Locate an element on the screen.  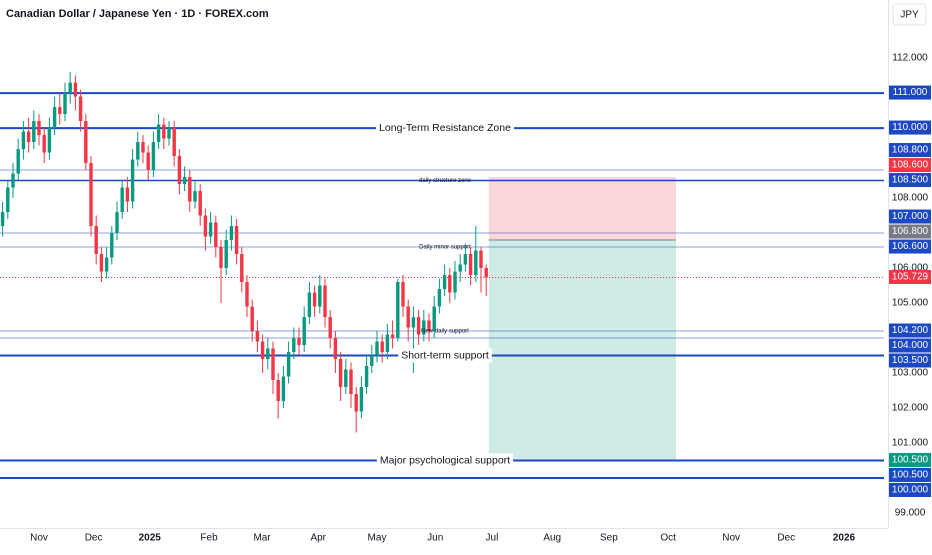
level-note: Major psychological support is located at coordinates (445, 460).